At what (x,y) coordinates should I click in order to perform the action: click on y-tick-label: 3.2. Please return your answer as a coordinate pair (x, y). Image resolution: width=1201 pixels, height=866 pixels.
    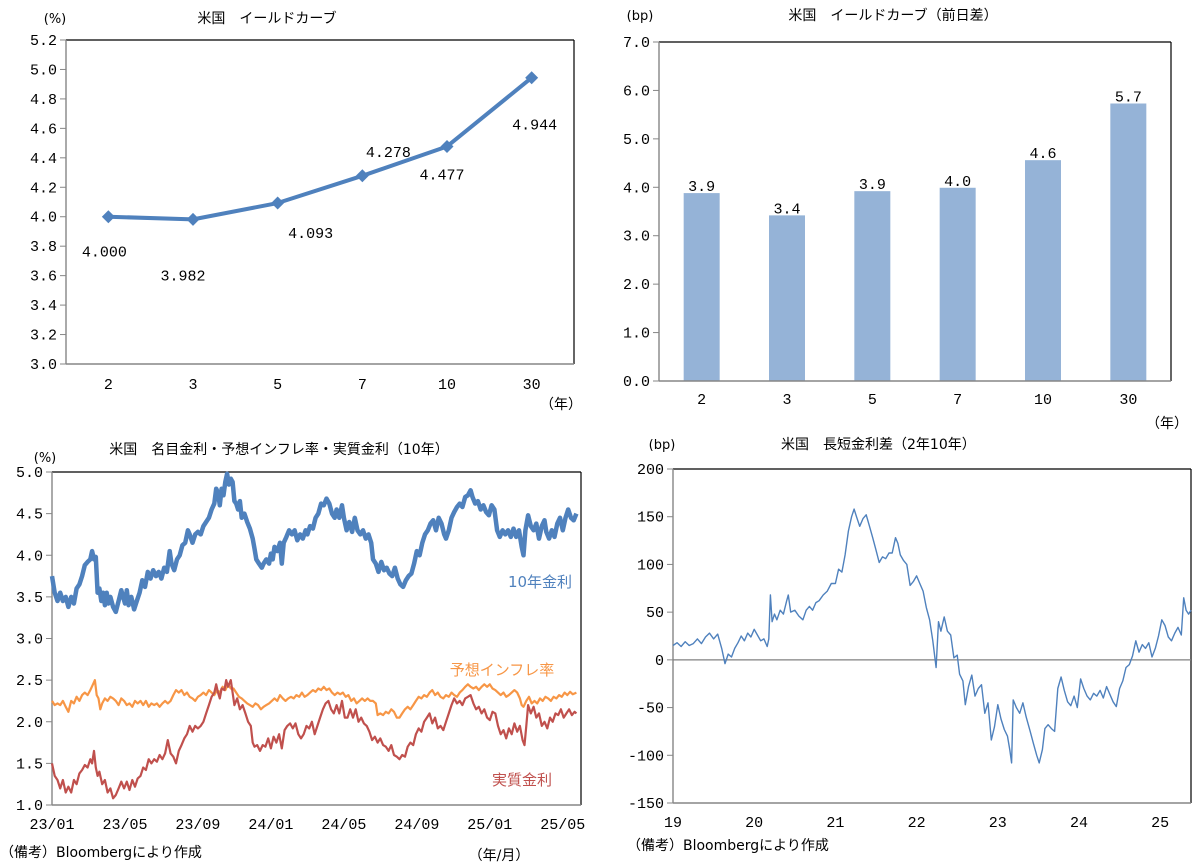
    Looking at the image, I should click on (43, 336).